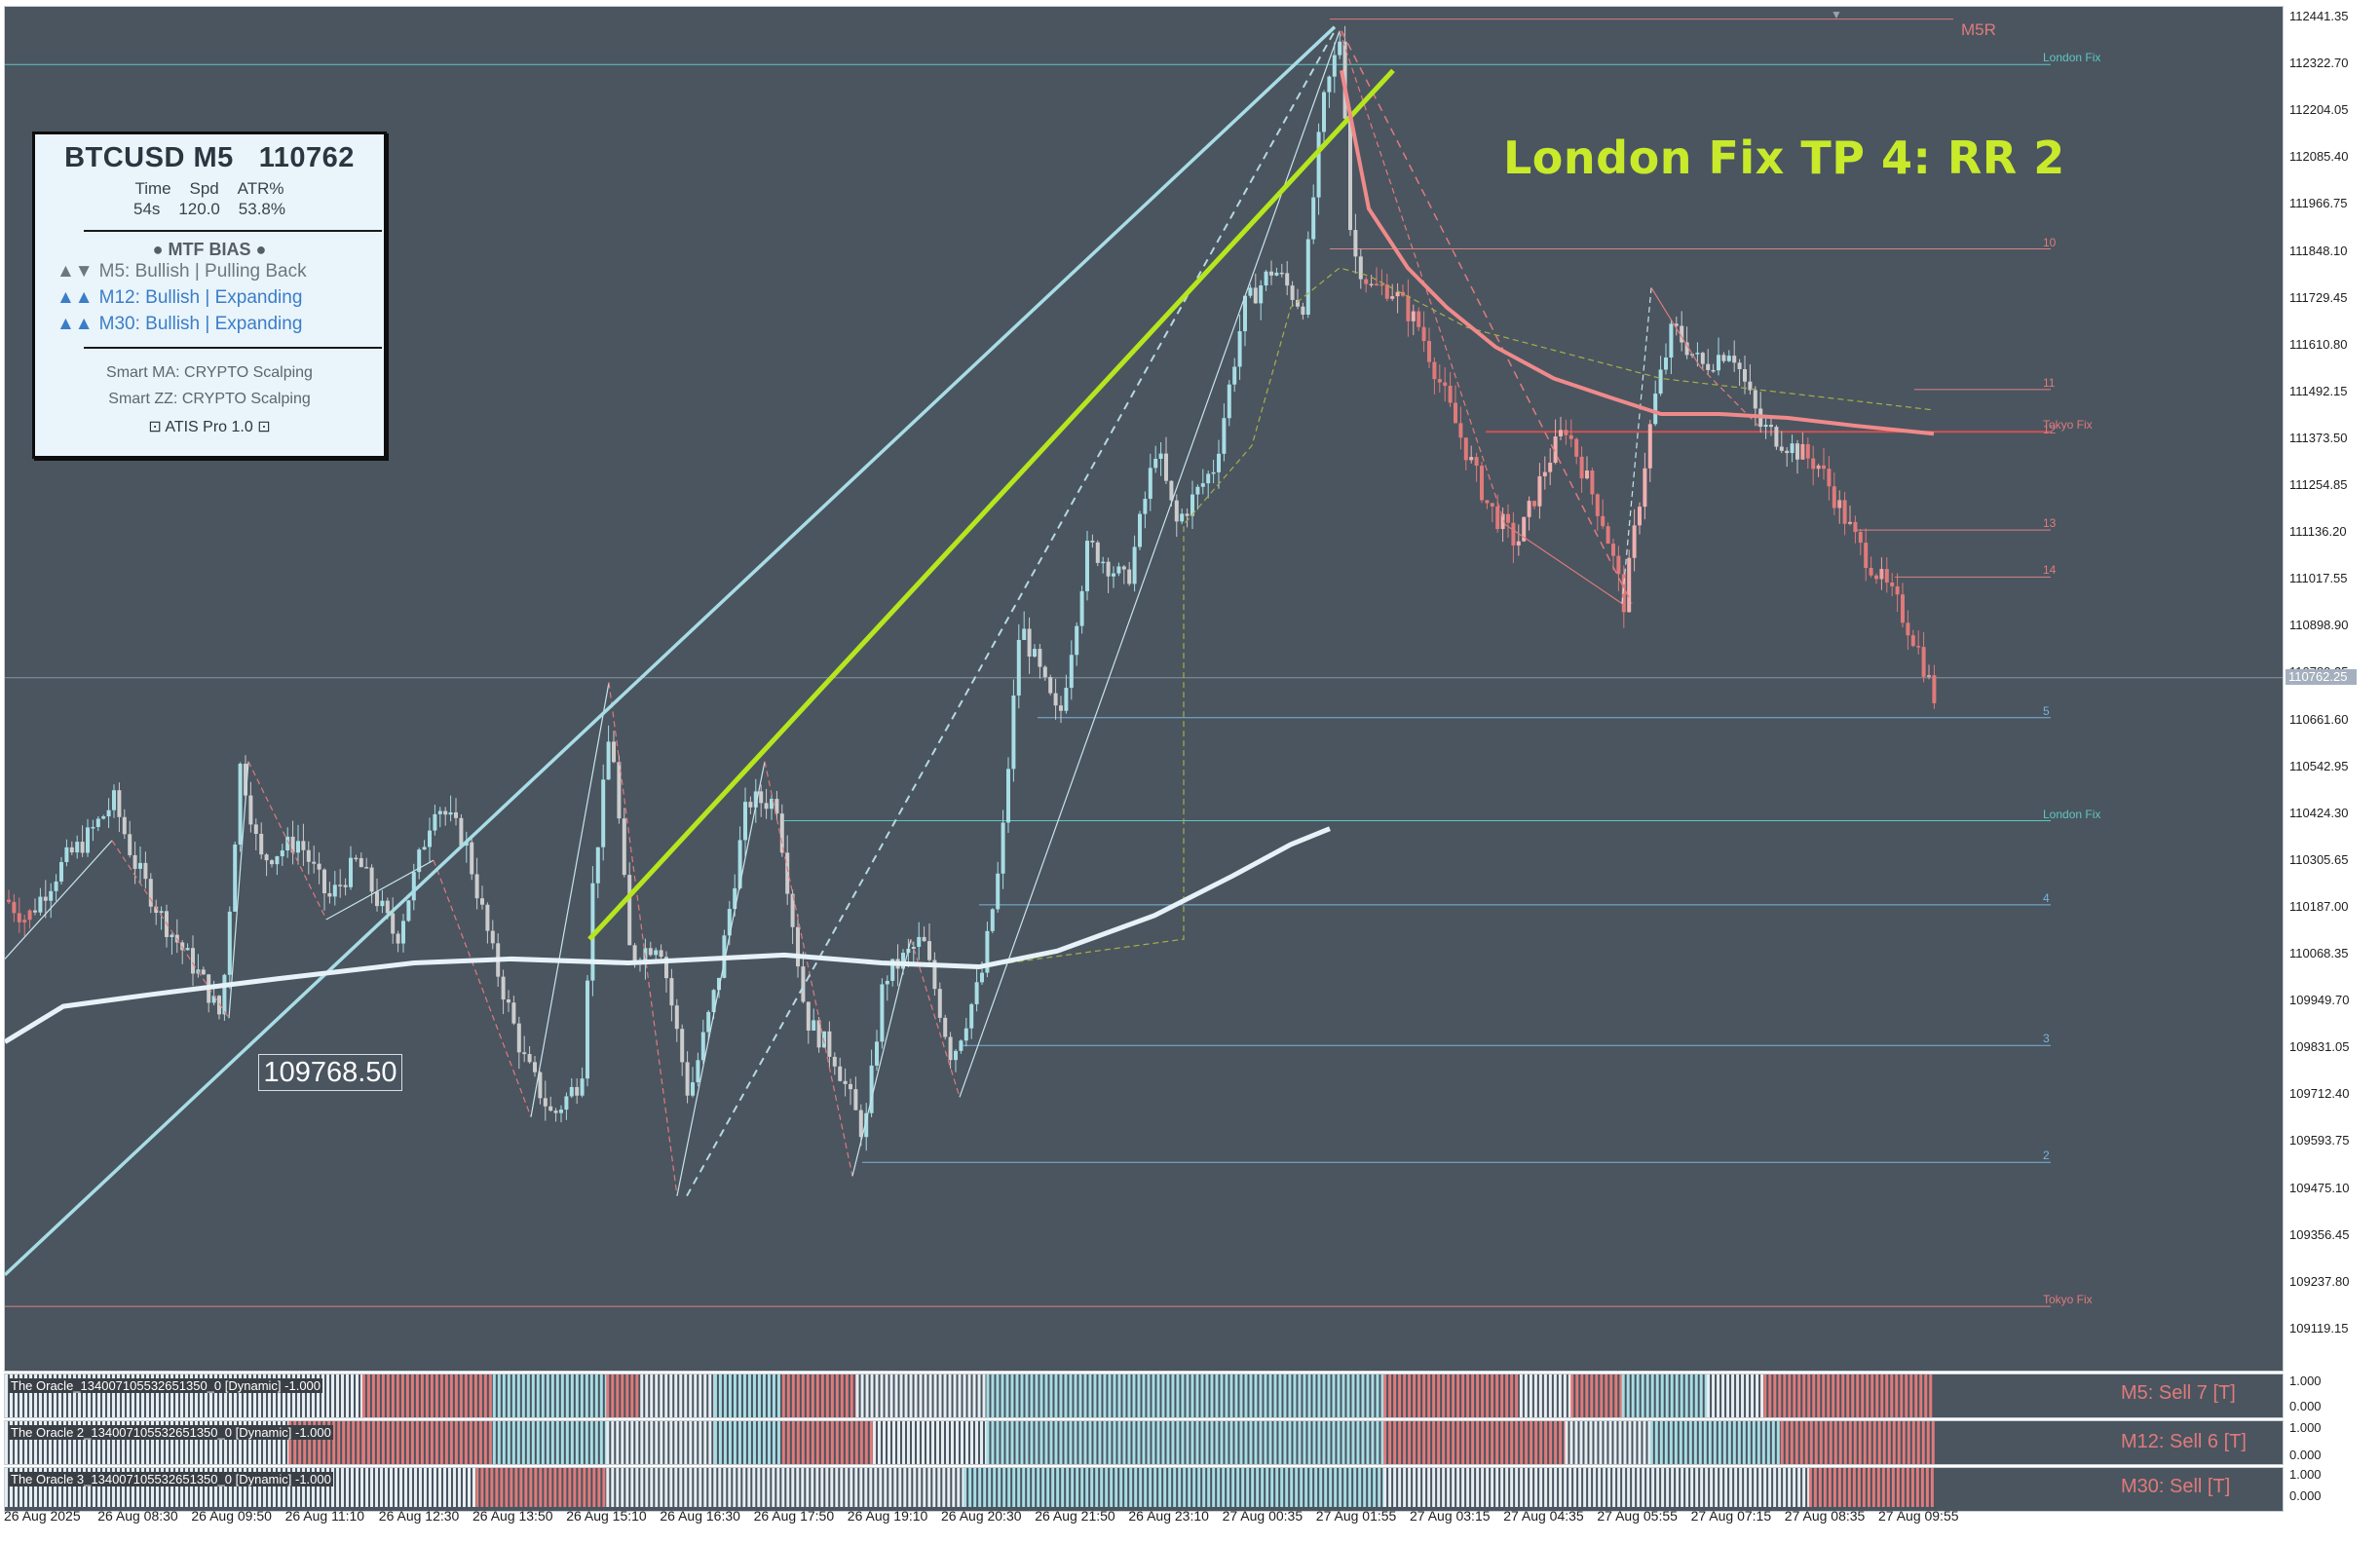 Image resolution: width=2380 pixels, height=1543 pixels. Describe the element at coordinates (1356, 1516) in the screenshot. I see `time-tick-label: 27 Aug 01:55` at that location.